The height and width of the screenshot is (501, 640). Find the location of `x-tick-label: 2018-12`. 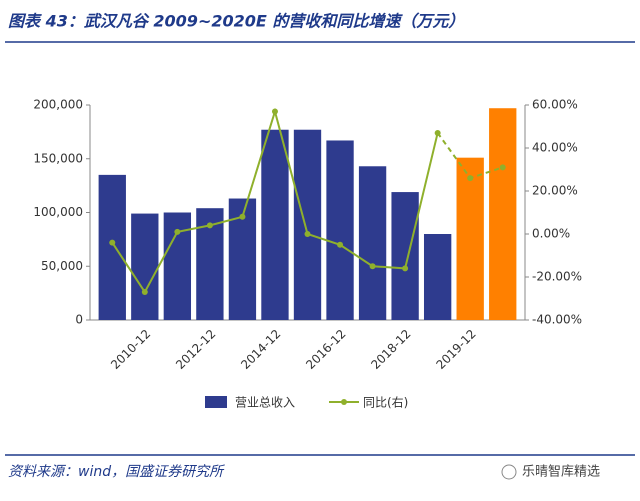

x-tick-label: 2018-12 is located at coordinates (390, 349).